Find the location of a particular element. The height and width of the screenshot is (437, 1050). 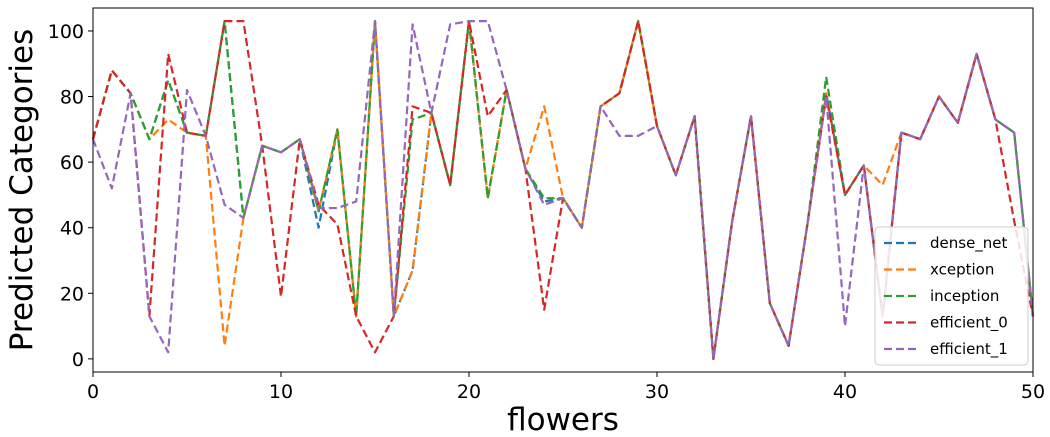

y-axis: 0 20 40 60 80 100 is located at coordinates (70, 196).